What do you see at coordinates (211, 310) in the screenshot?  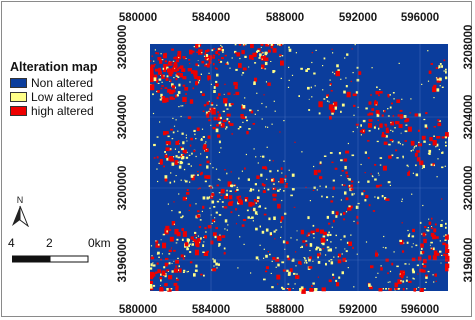 I see `x-tick-bottom-584000: 584000` at bounding box center [211, 310].